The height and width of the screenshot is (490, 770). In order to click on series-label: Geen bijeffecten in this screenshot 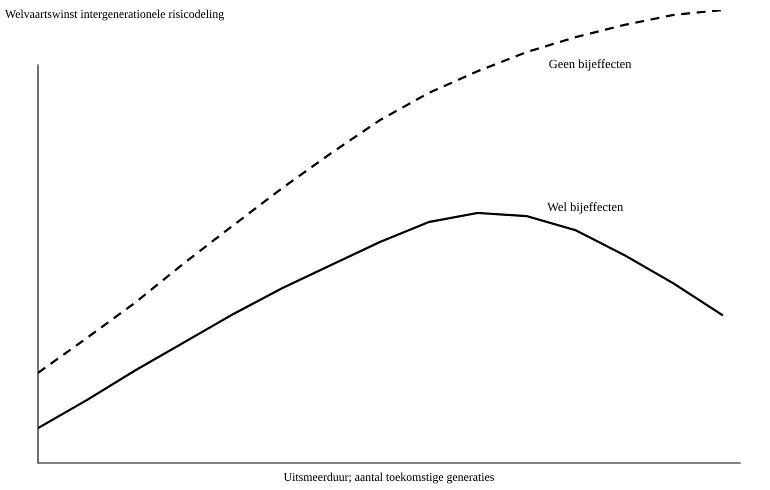, I will do `click(590, 65)`.